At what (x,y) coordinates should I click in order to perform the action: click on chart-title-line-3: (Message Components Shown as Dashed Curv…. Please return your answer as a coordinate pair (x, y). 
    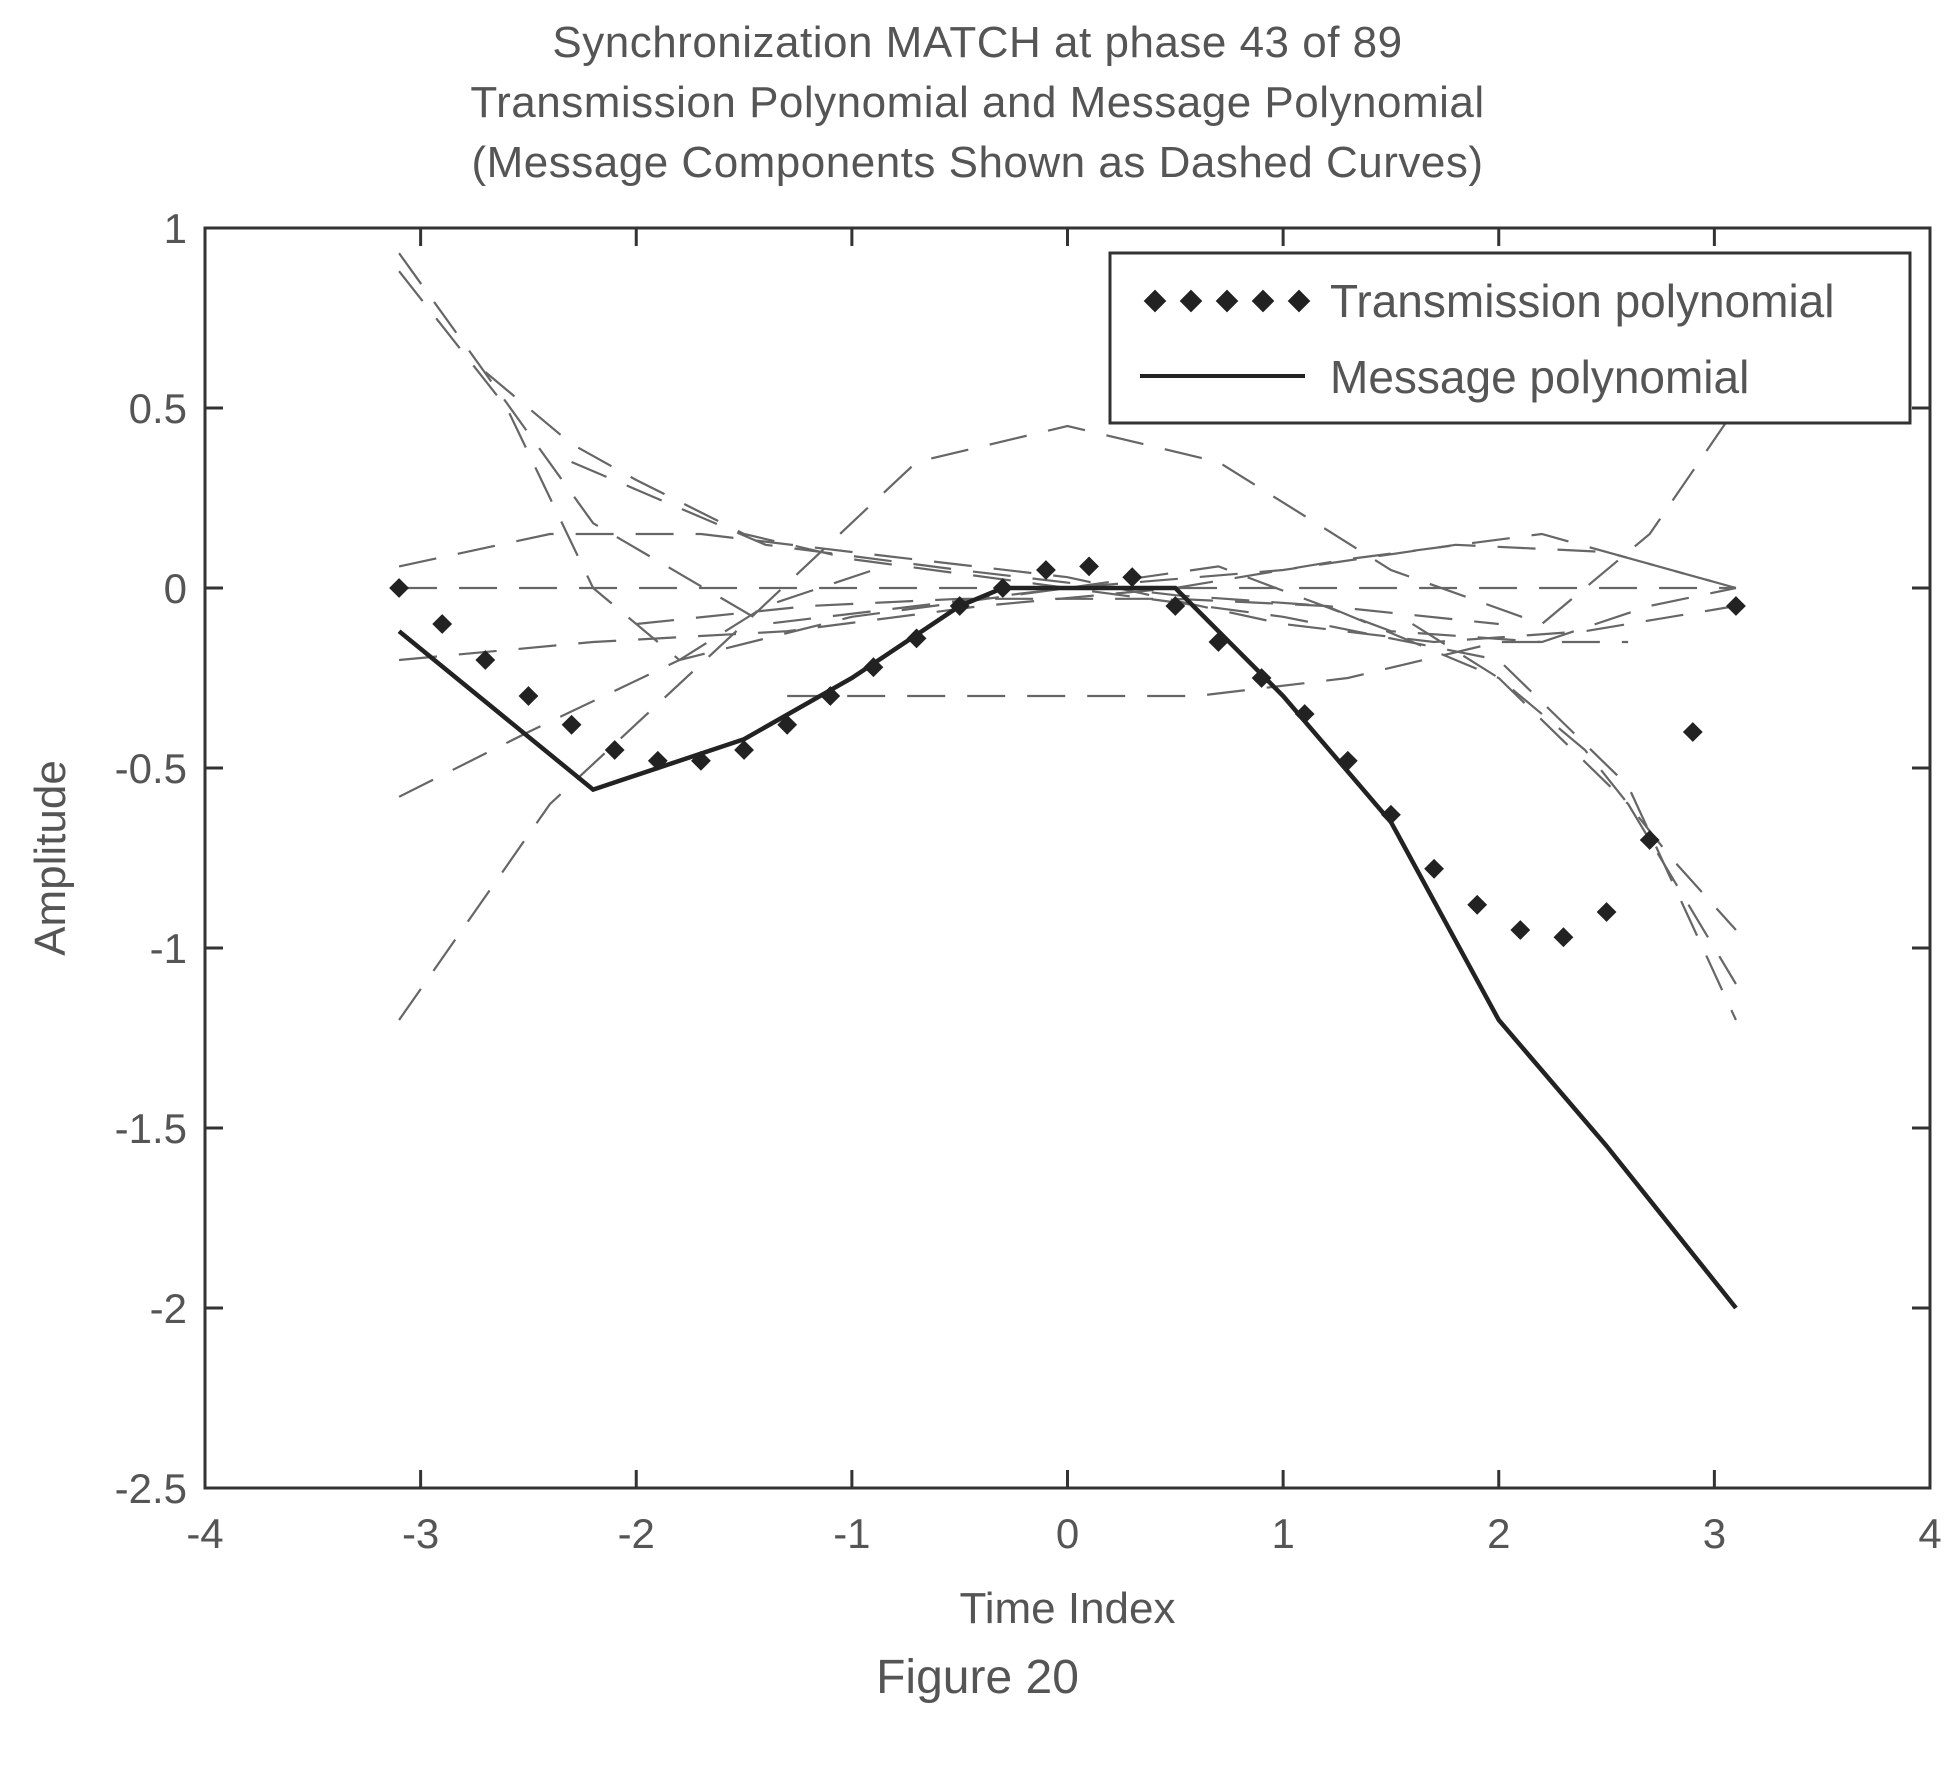
    Looking at the image, I should click on (977, 162).